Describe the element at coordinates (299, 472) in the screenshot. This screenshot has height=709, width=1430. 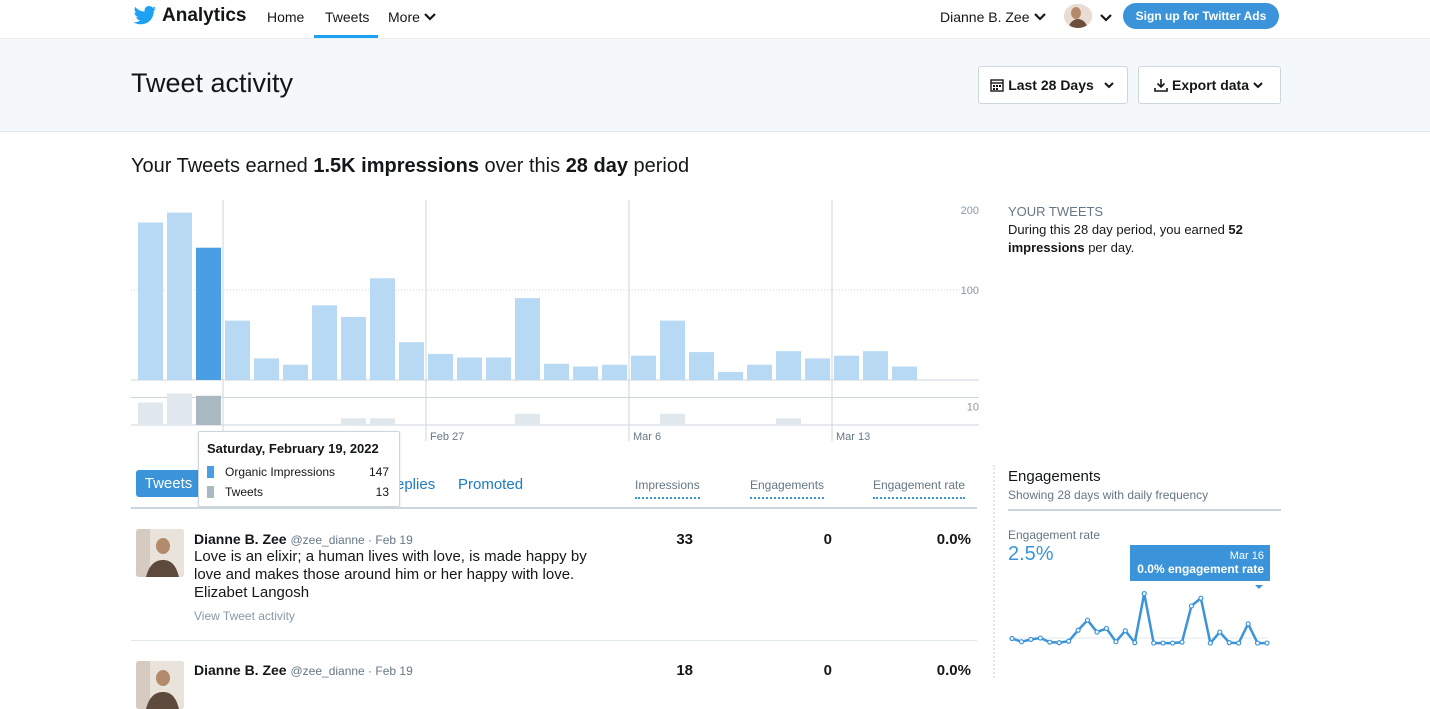
I see `tooltip-row: Organic Impressions 147` at that location.